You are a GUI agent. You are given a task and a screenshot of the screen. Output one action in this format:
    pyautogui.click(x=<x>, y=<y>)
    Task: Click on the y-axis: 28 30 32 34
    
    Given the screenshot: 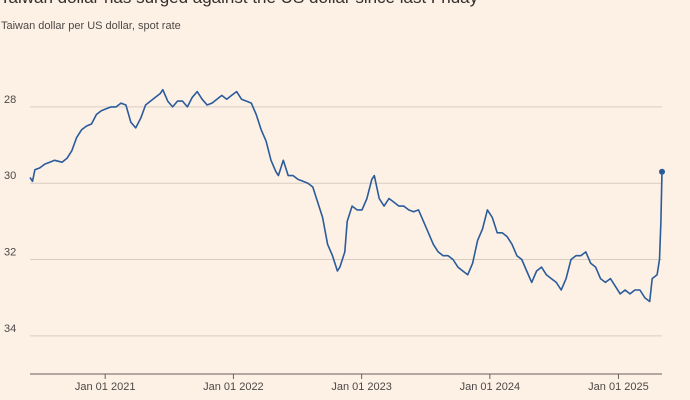 What is the action you would take?
    pyautogui.click(x=10, y=214)
    